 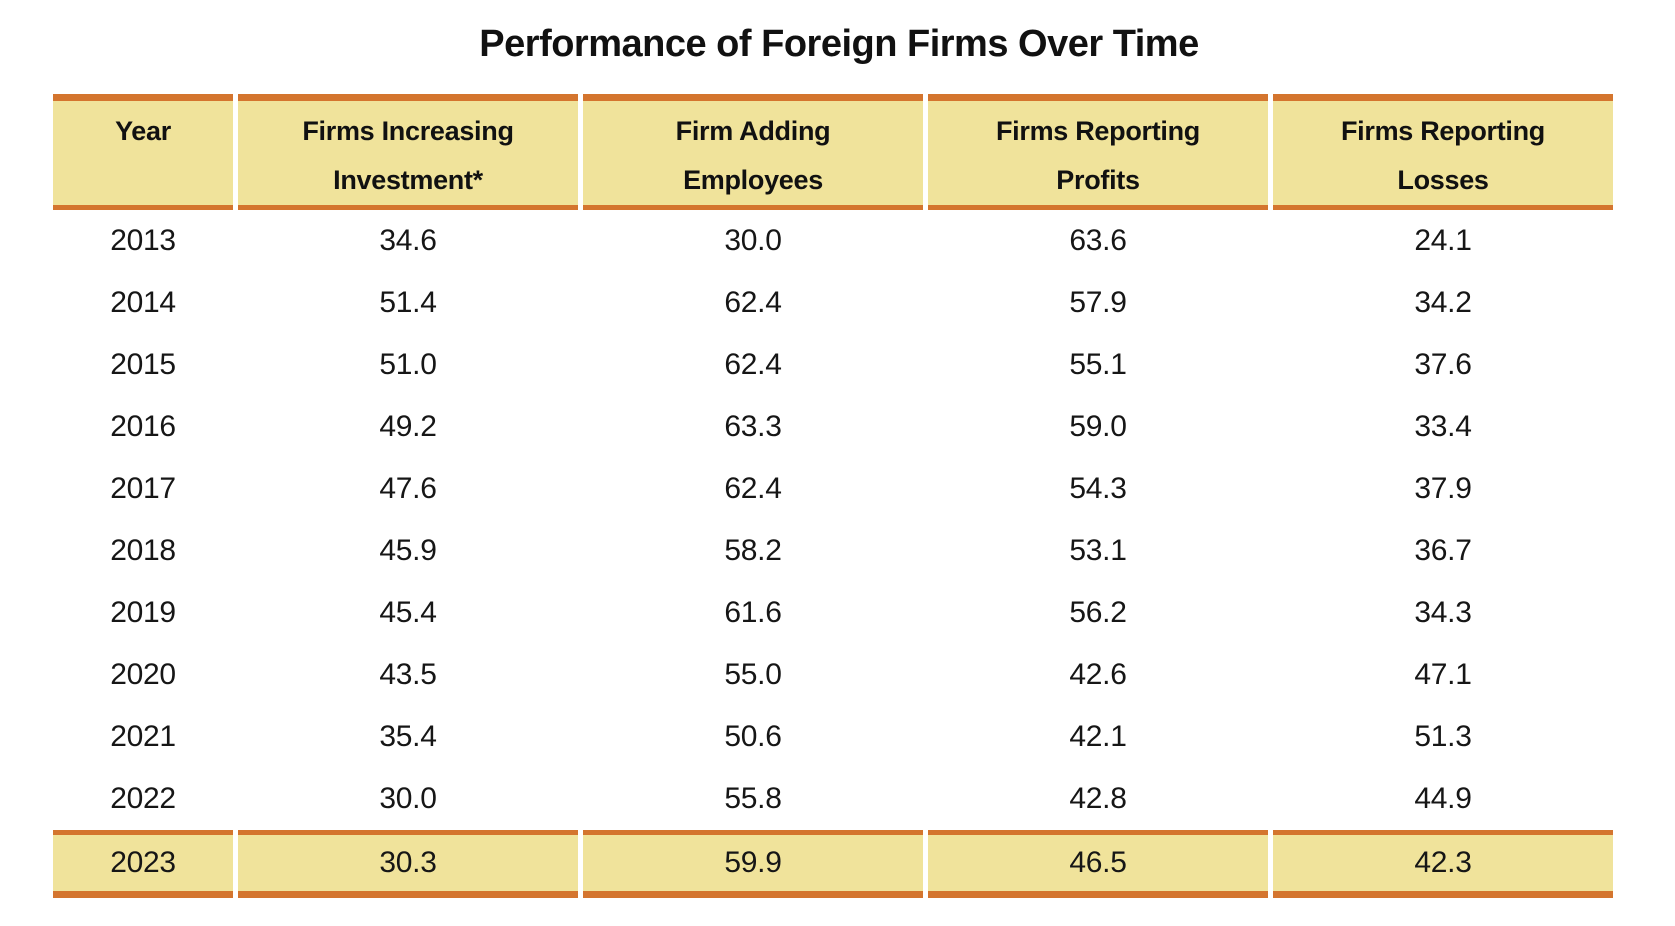 I want to click on table-row: 2019 45.4 61.6 56.2 34.3, so click(x=833, y=613).